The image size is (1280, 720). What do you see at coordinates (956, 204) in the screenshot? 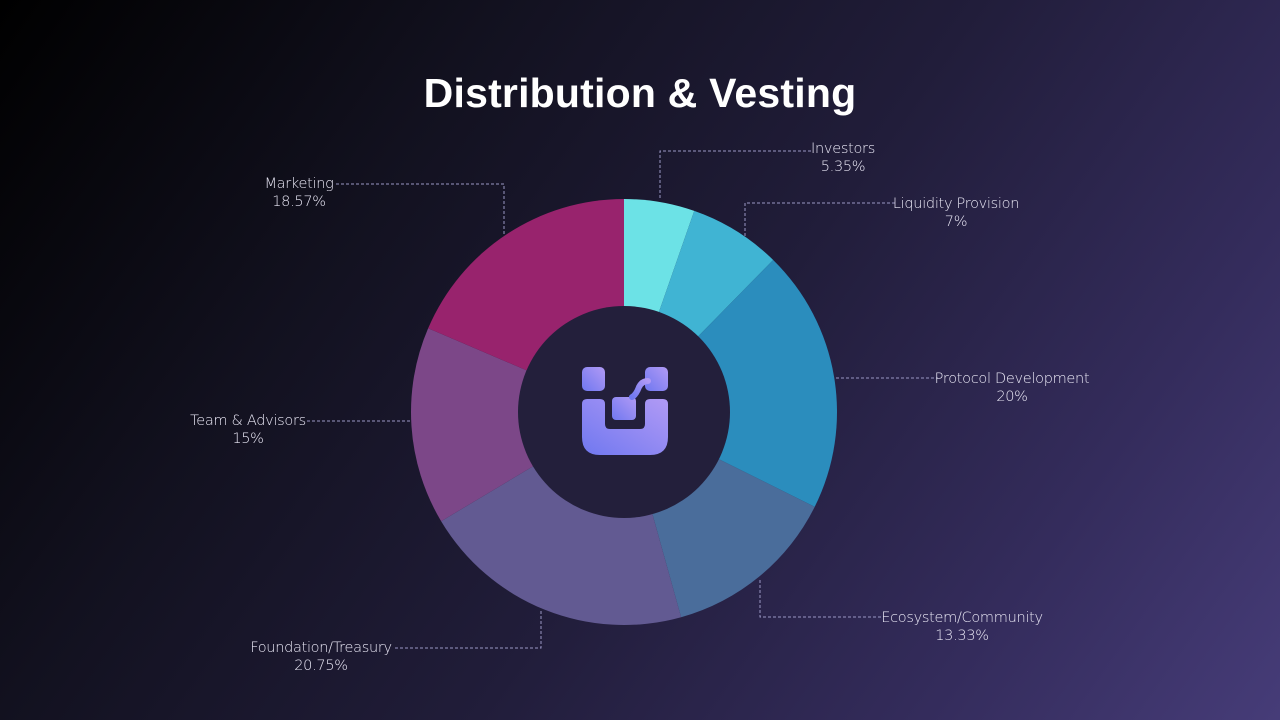
I see `callout-name: Liquidity Provision` at bounding box center [956, 204].